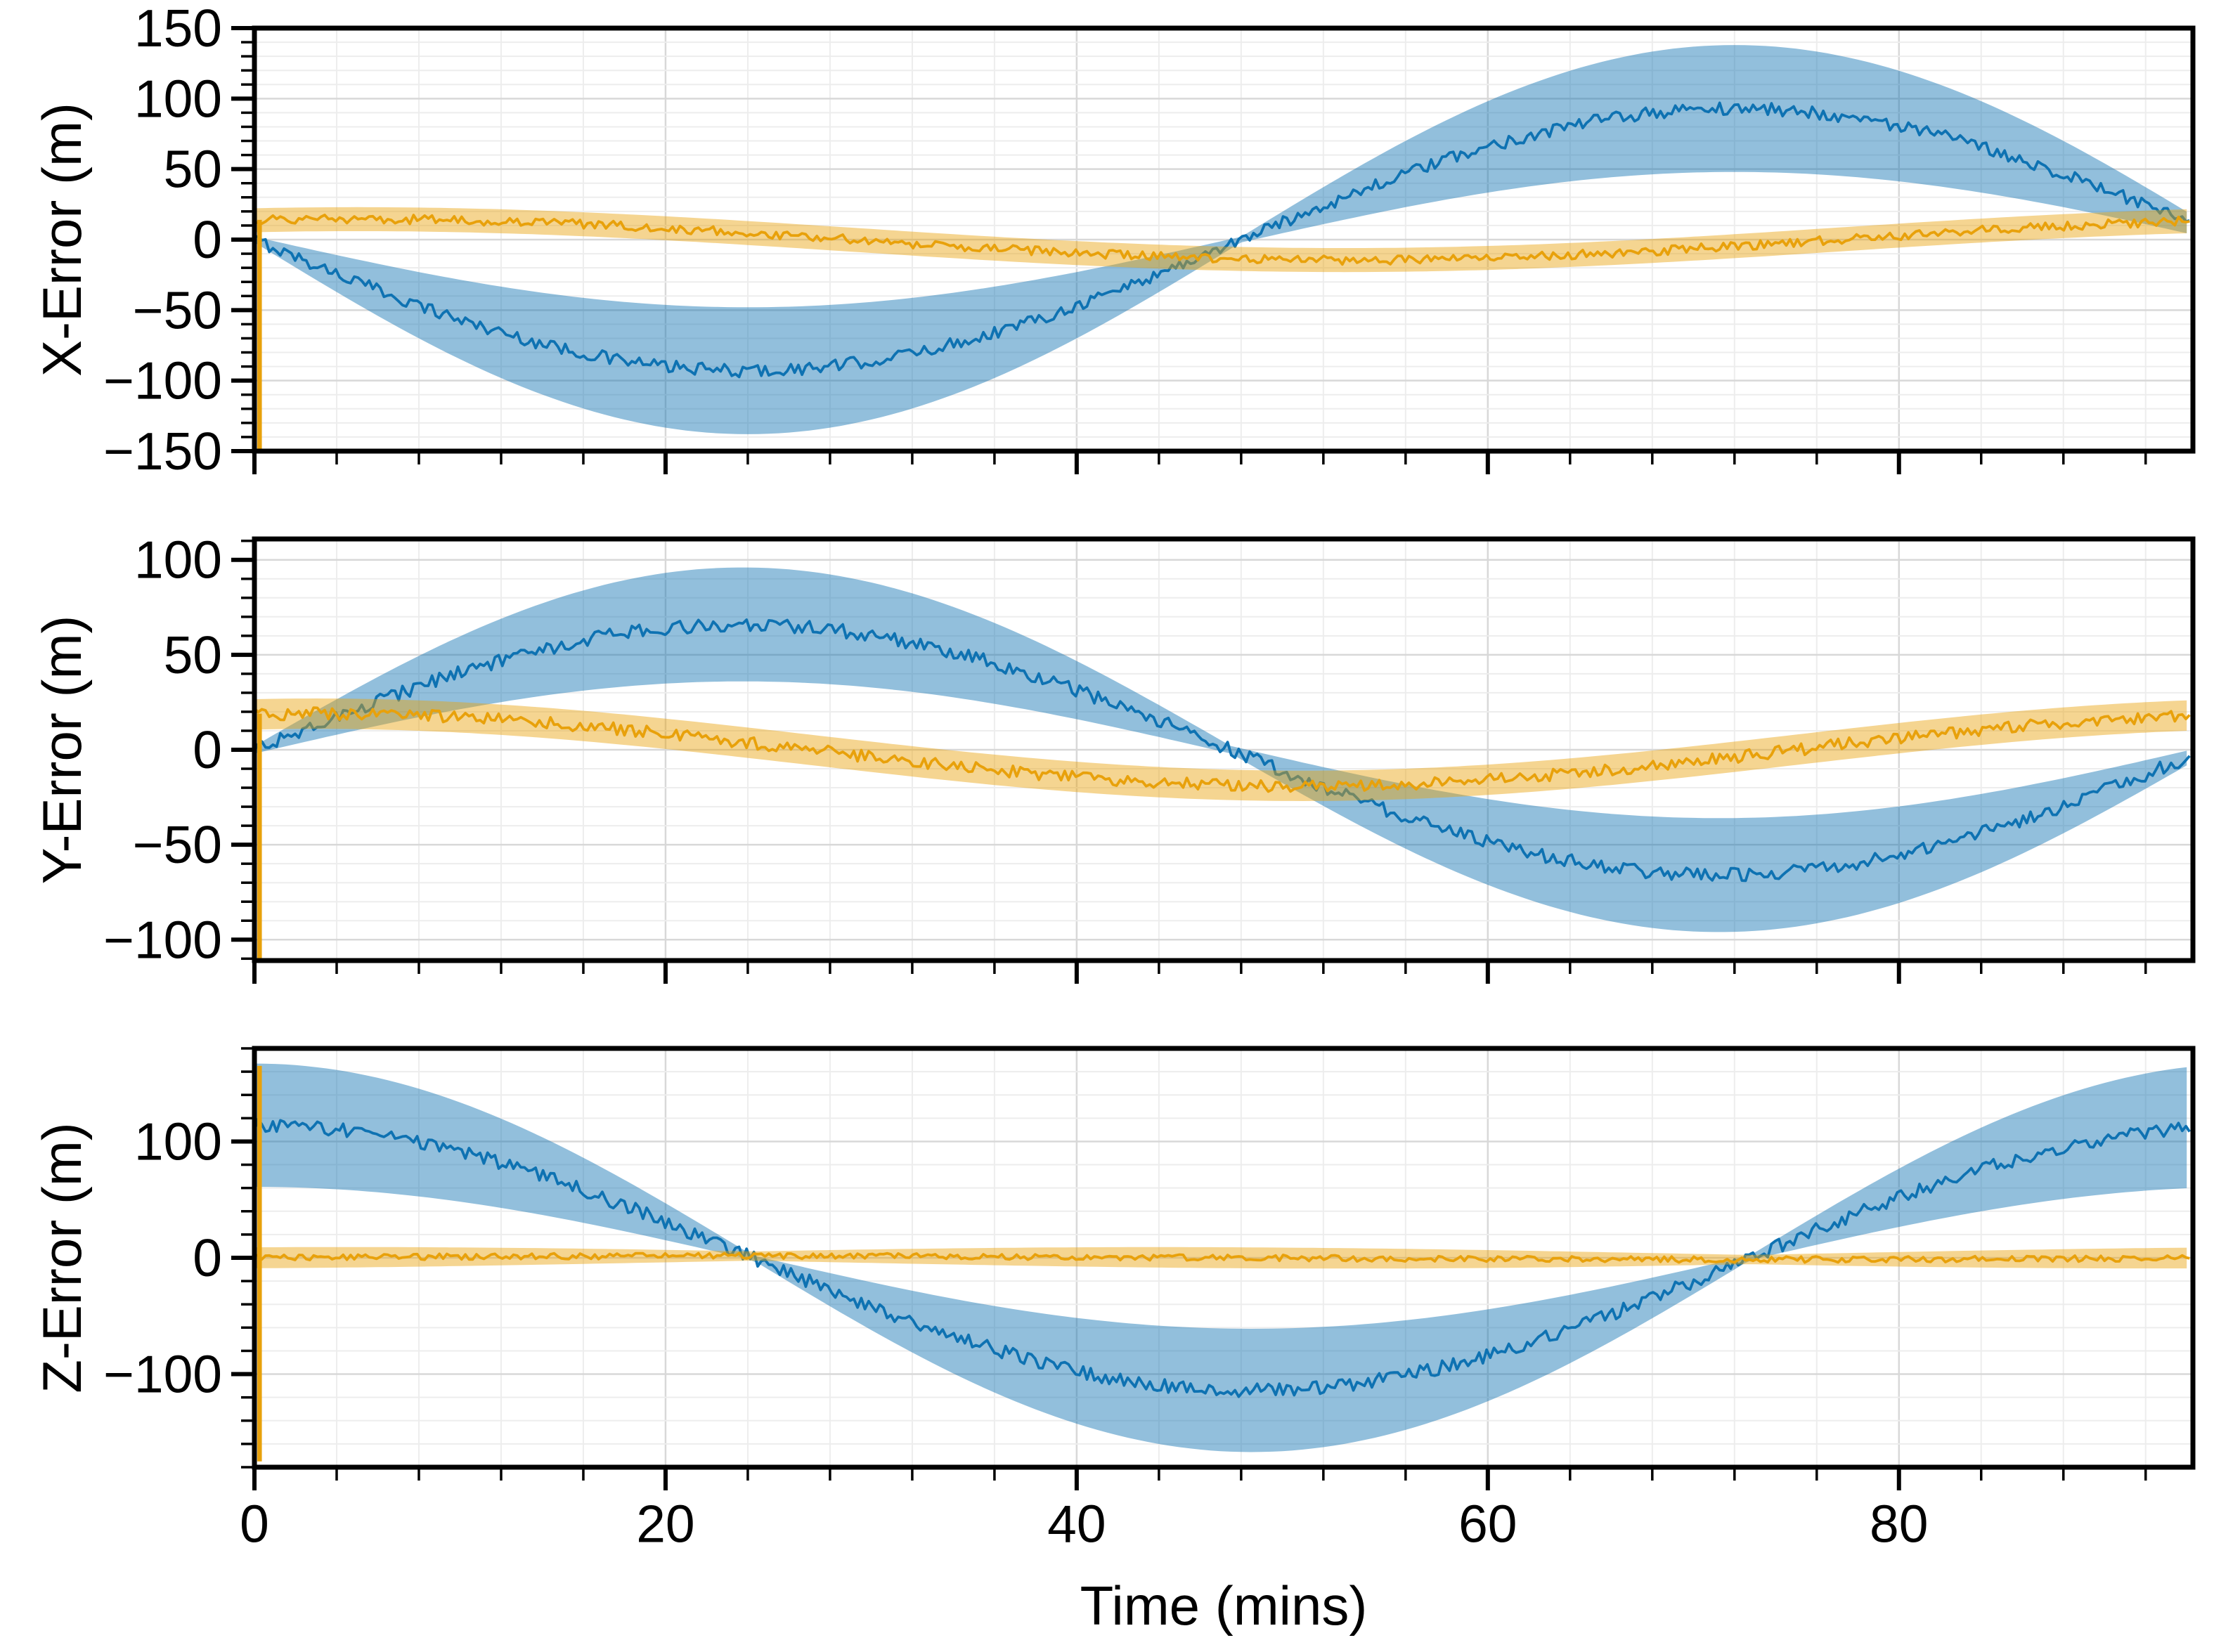 The width and height of the screenshot is (2214, 1652). I want to click on y-axis-label: Y-Error (m), so click(62, 750).